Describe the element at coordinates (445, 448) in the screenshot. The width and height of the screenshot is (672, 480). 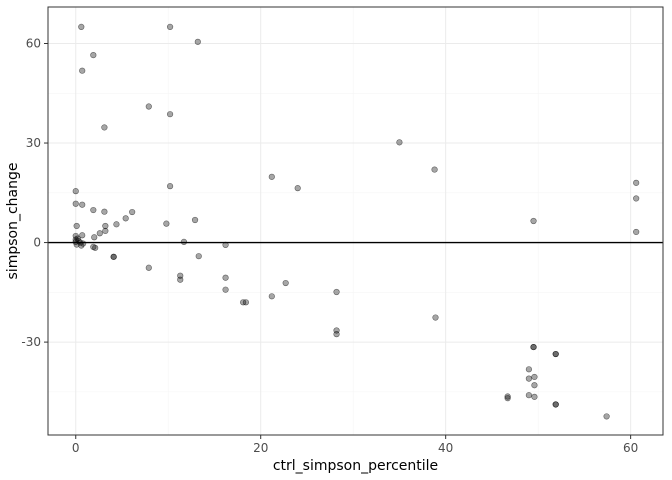
I see `x-tick-label: 40` at that location.